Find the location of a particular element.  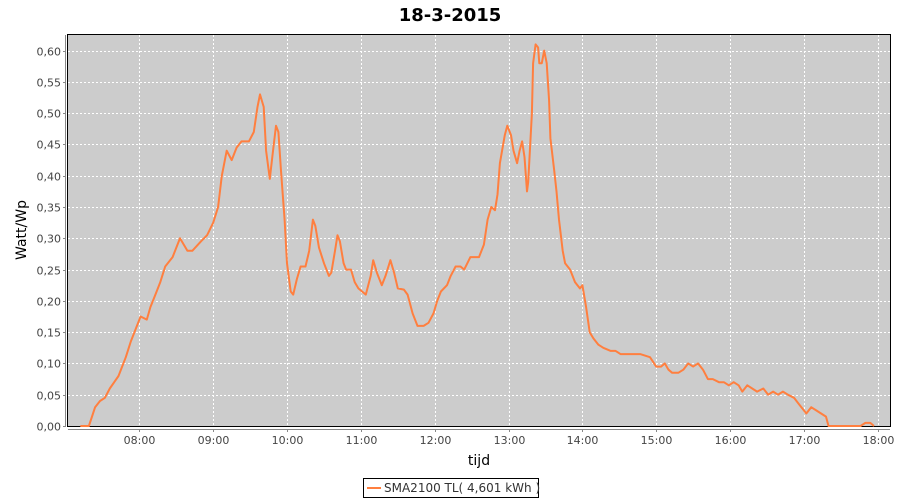

y-tick-label: 0,40 is located at coordinates (49, 177).